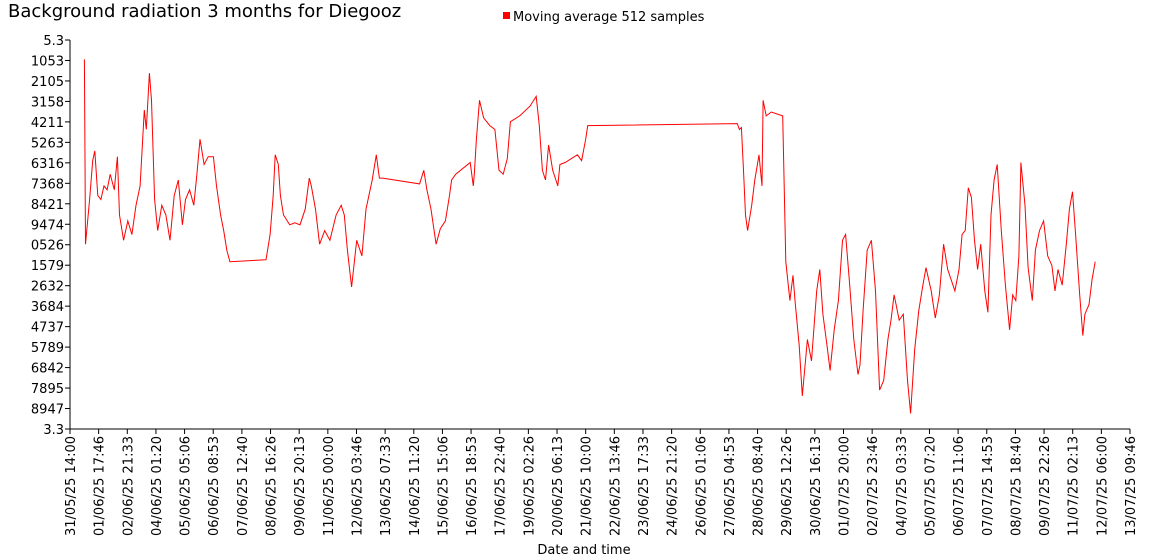 Image resolution: width=1150 pixels, height=560 pixels. I want to click on x-tick-label: 05/07/25 07:20, so click(930, 486).